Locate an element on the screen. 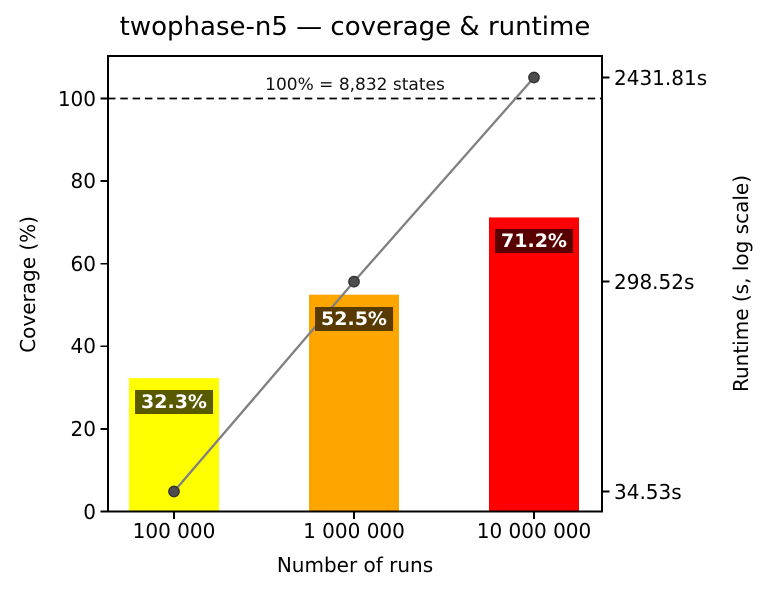  x-tick-label: 100 000 is located at coordinates (174, 531).